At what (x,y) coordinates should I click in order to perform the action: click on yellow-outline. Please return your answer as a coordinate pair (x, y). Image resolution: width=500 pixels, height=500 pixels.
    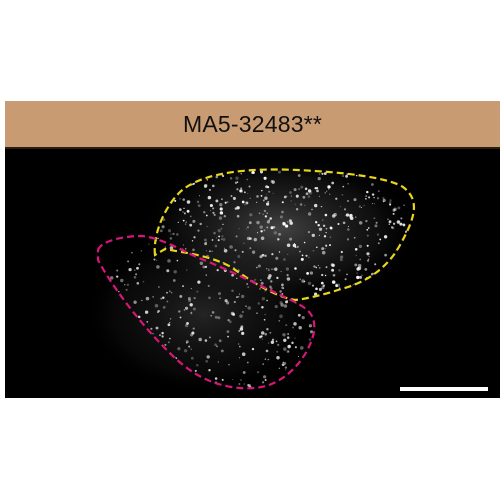
    Looking at the image, I should click on (284, 235).